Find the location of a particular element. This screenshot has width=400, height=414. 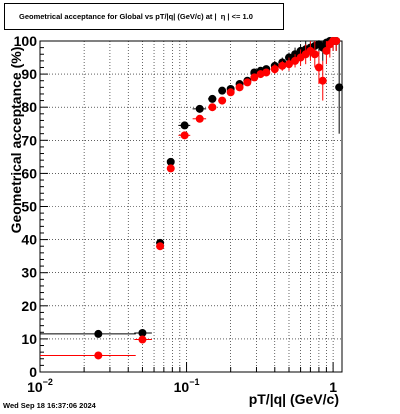

y-tick-label: 0 is located at coordinates (33, 372).